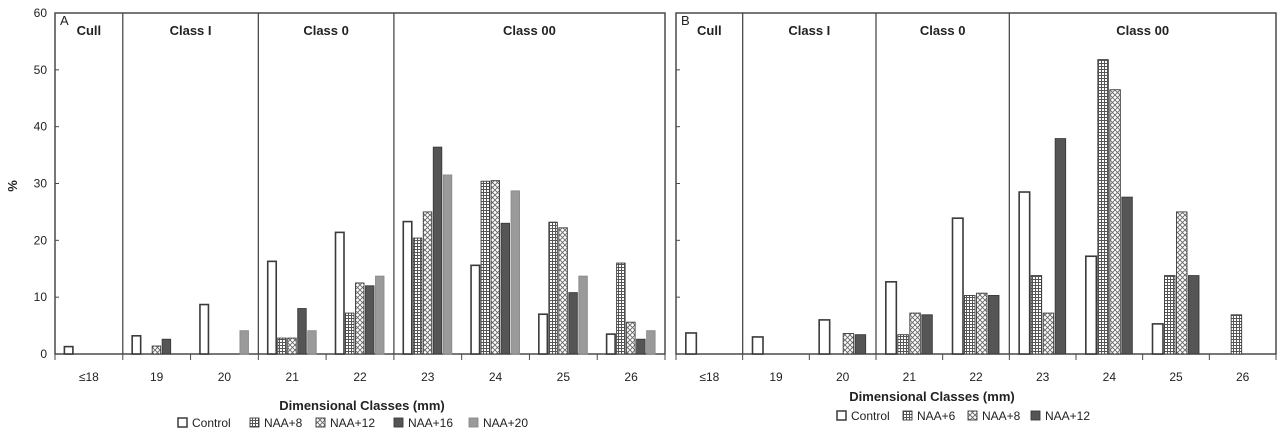 The width and height of the screenshot is (1280, 435). I want to click on legend-label: NAA+20, so click(505, 423).